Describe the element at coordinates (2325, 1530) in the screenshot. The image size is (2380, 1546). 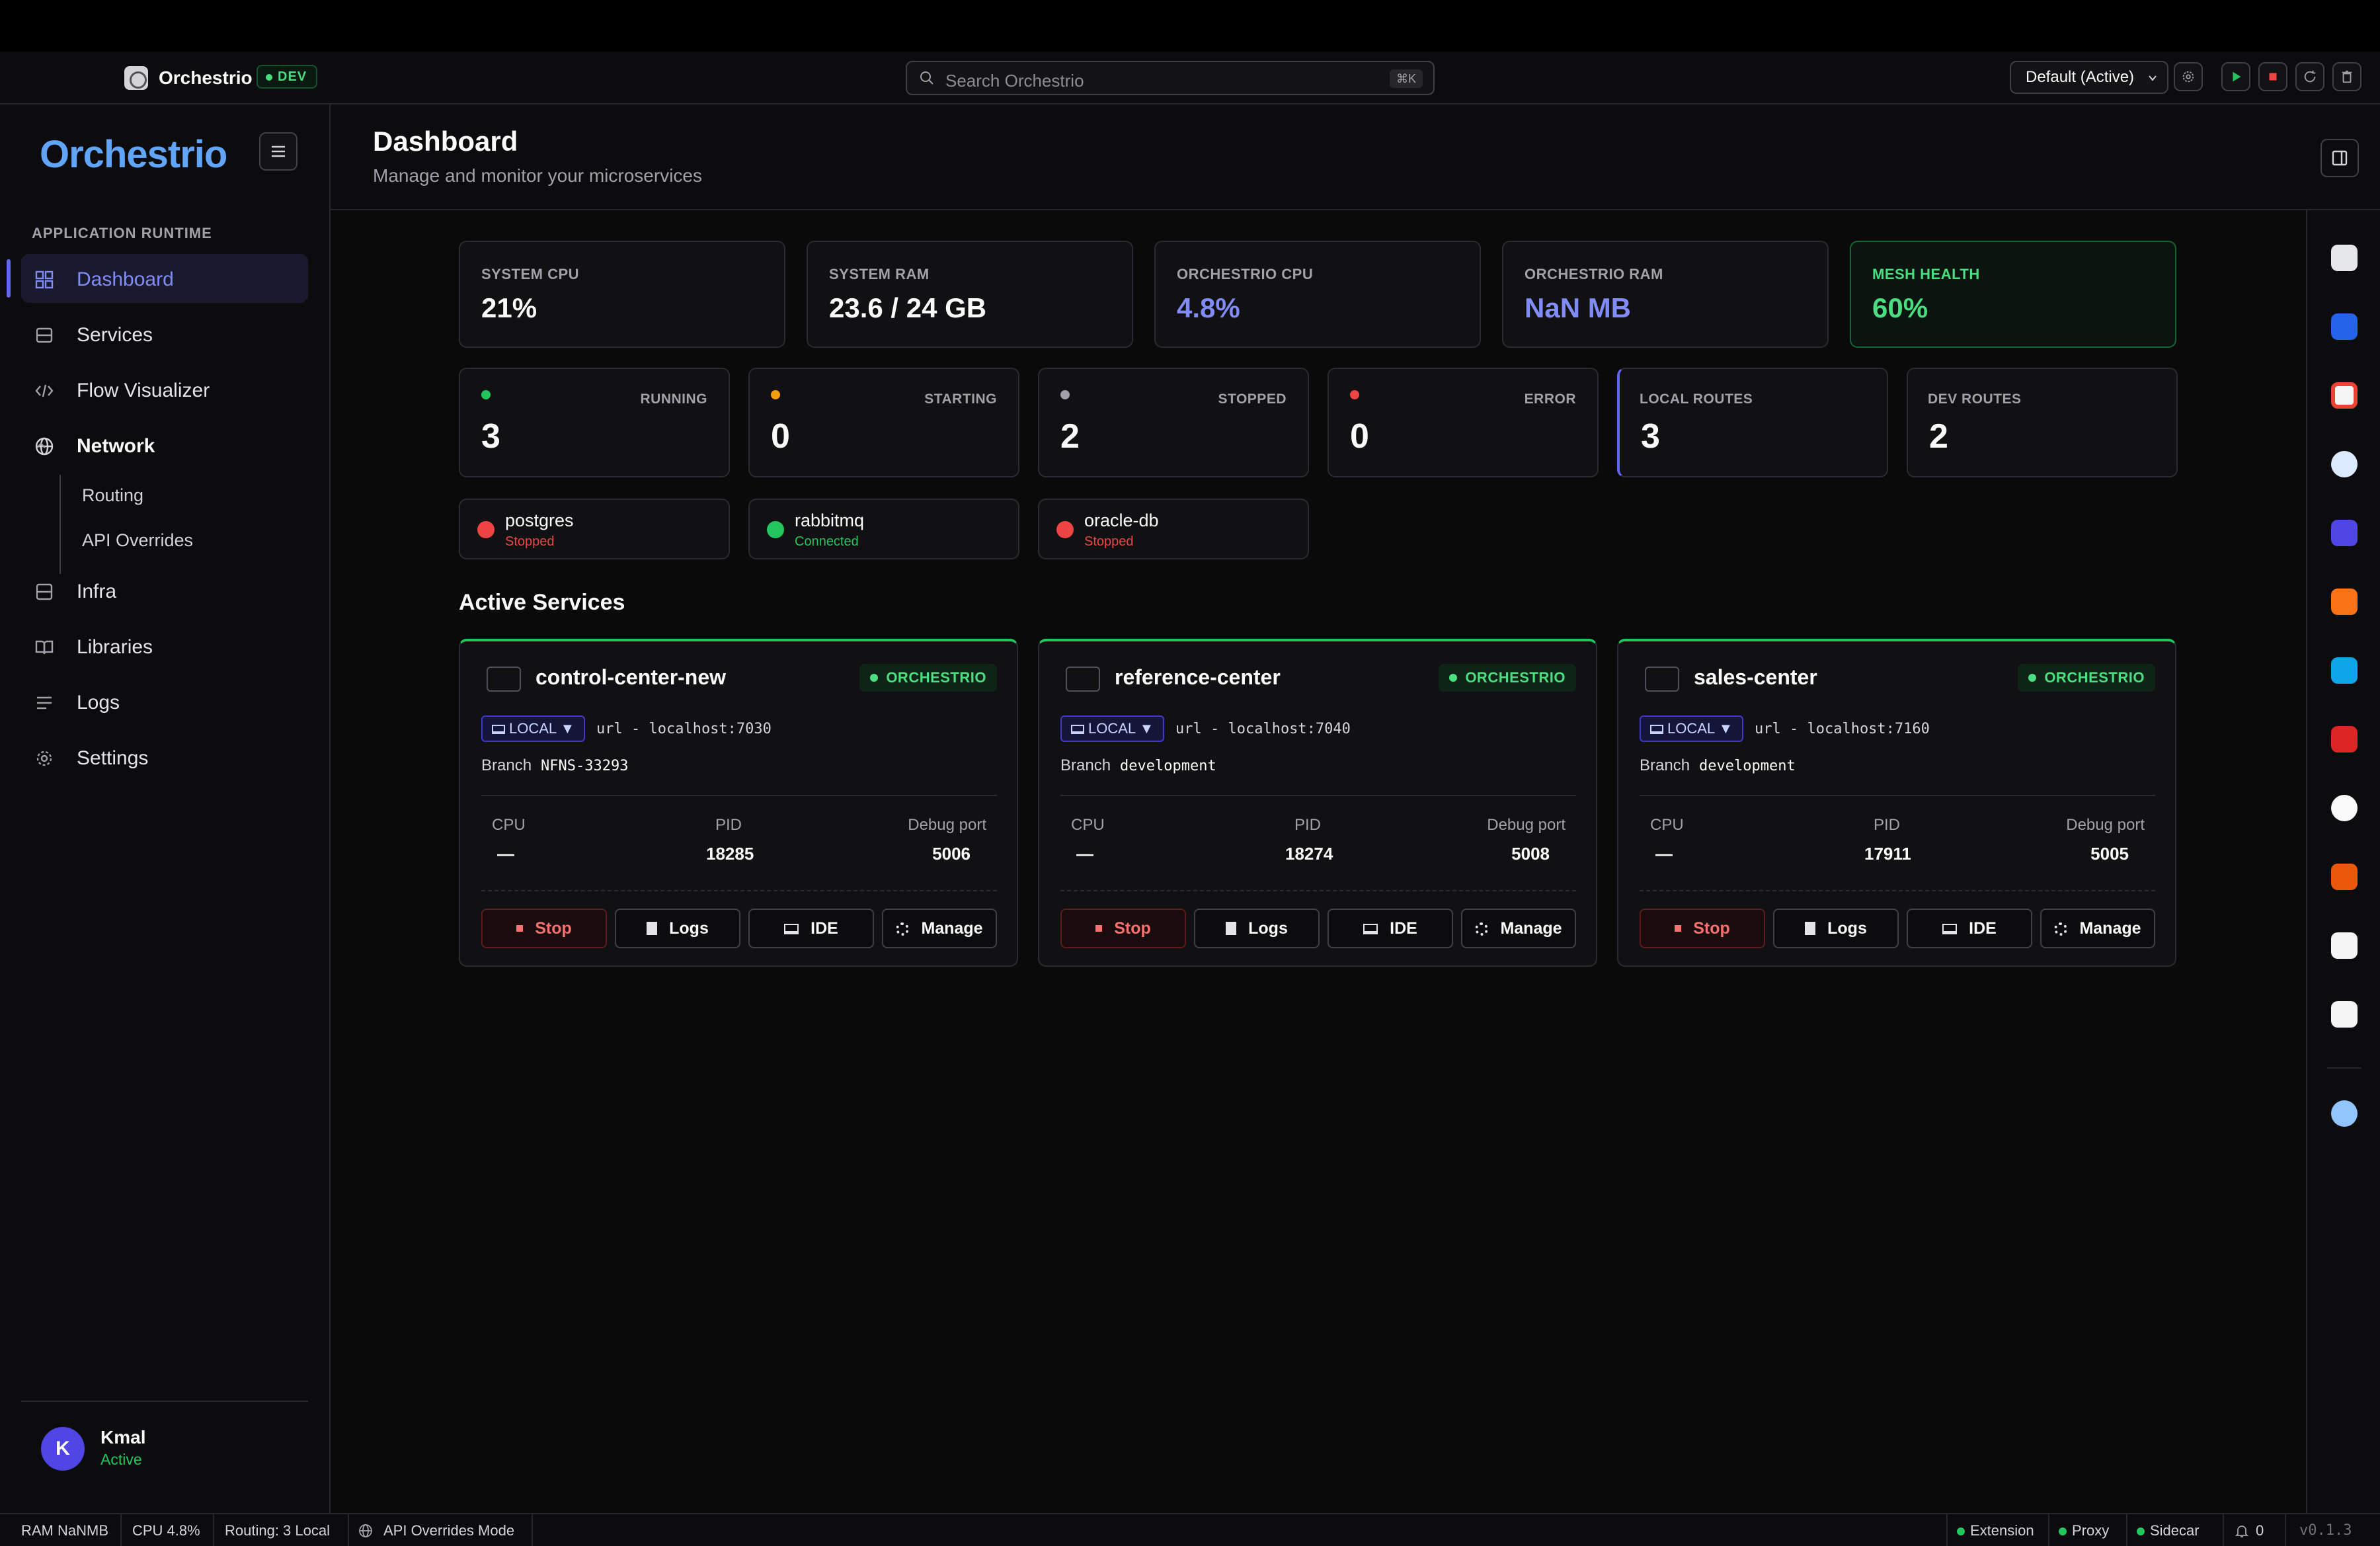
I see `app-version: v0.1.3` at that location.